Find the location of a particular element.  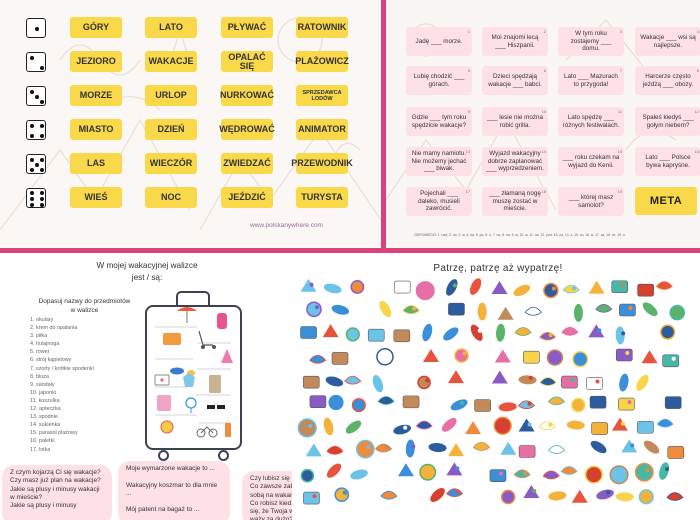

card-number: 14 is located at coordinates (543, 151).